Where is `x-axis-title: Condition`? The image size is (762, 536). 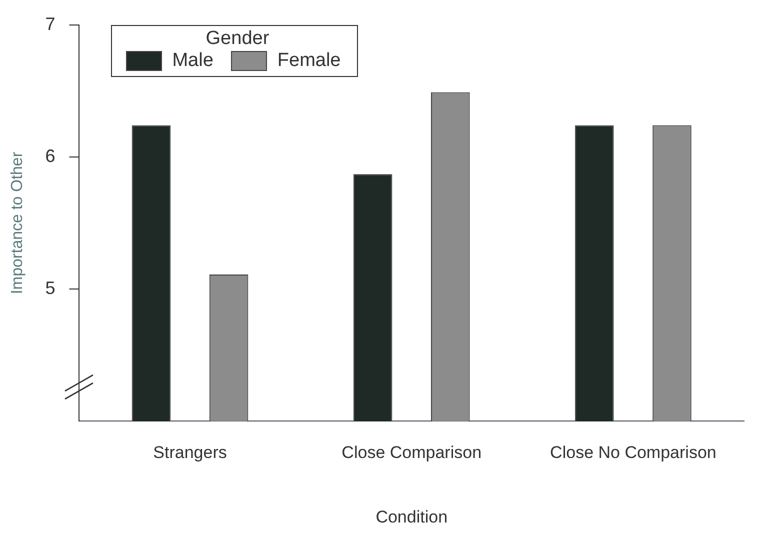
x-axis-title: Condition is located at coordinates (412, 516).